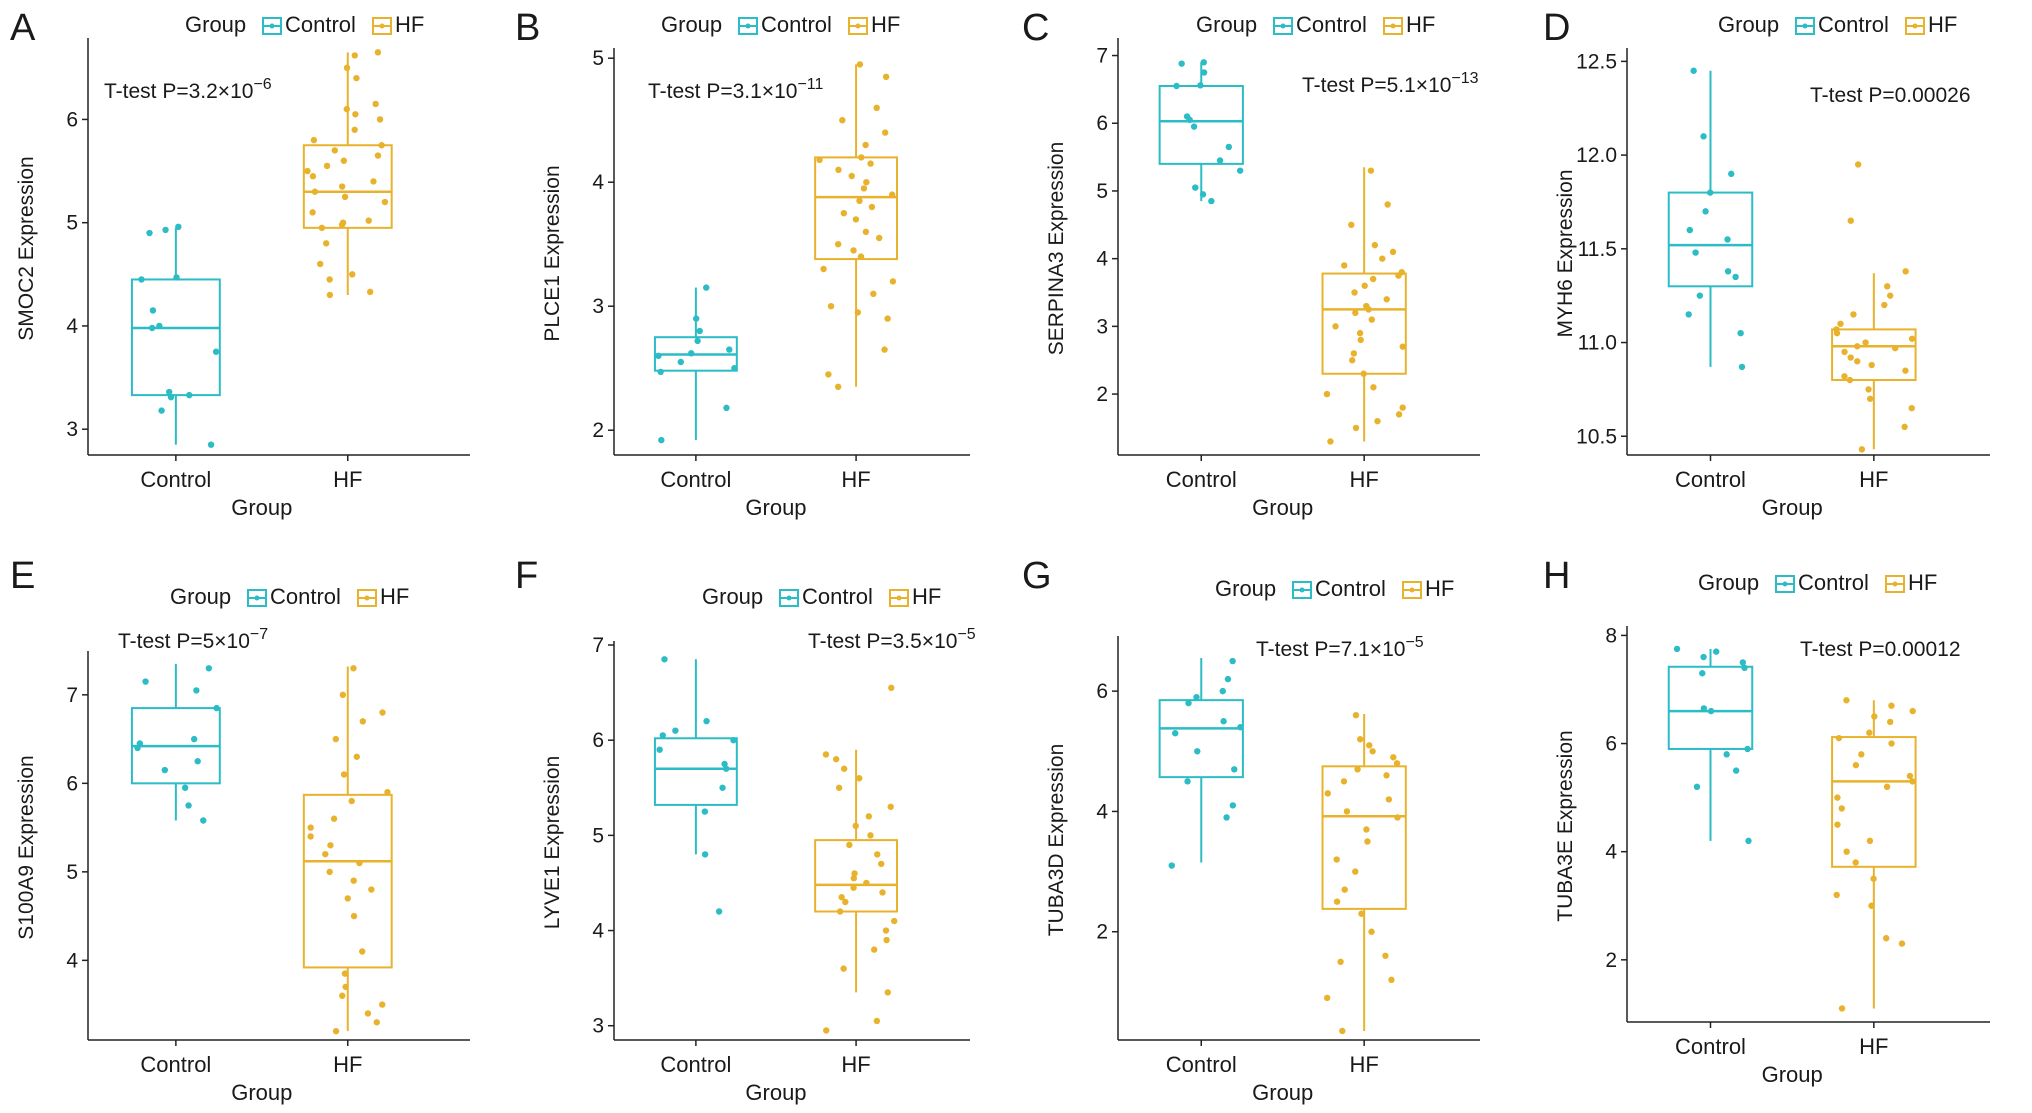 The image size is (2032, 1113). Describe the element at coordinates (1597, 343) in the screenshot. I see `y-tick-label: 11.0` at that location.